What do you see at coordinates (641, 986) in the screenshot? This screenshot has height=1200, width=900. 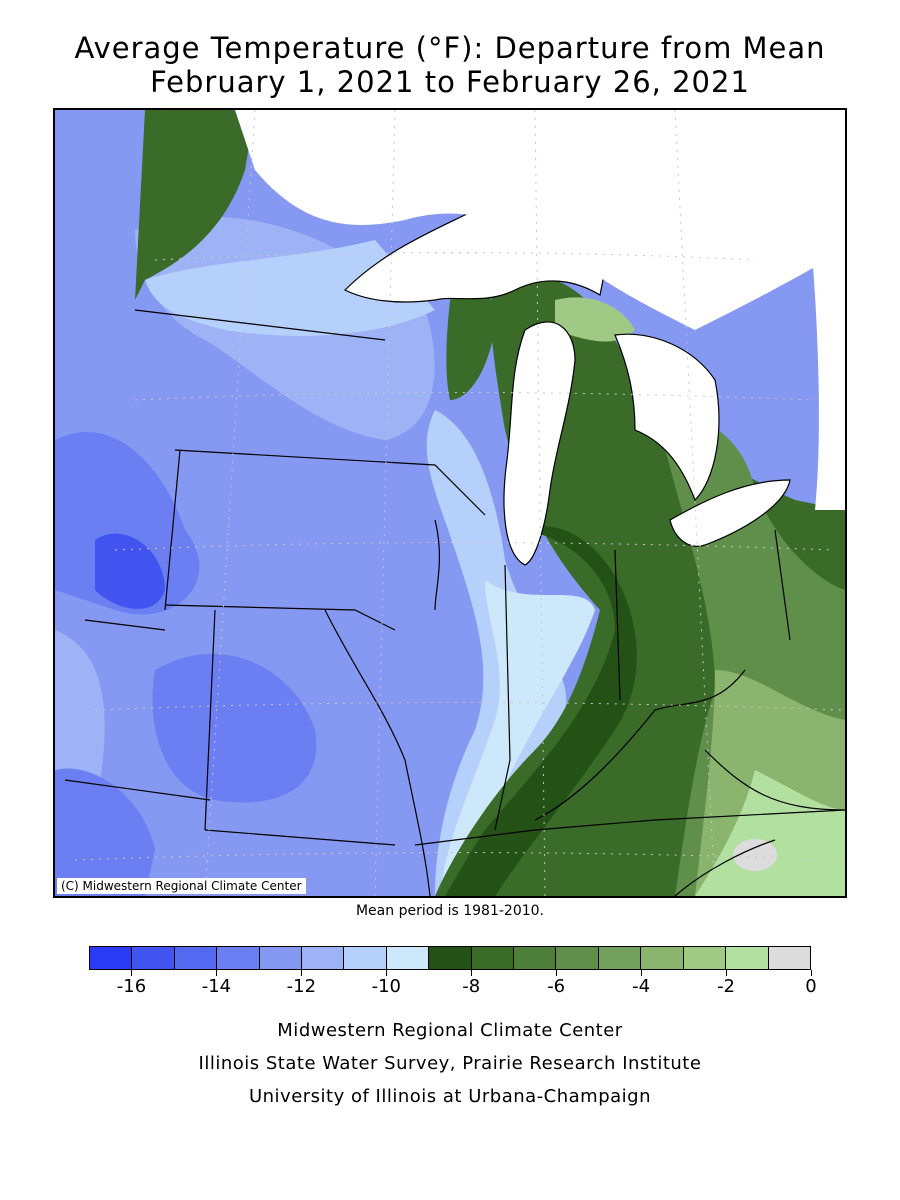 I see `legend-tick-label: -4` at bounding box center [641, 986].